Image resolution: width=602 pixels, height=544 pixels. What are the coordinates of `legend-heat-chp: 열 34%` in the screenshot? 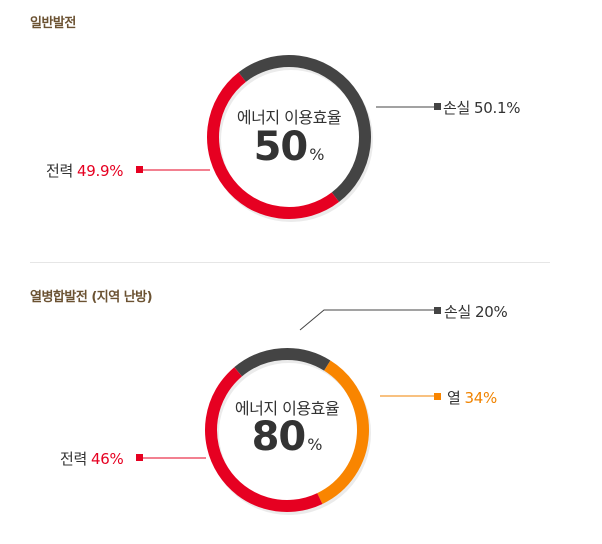 It's located at (472, 397).